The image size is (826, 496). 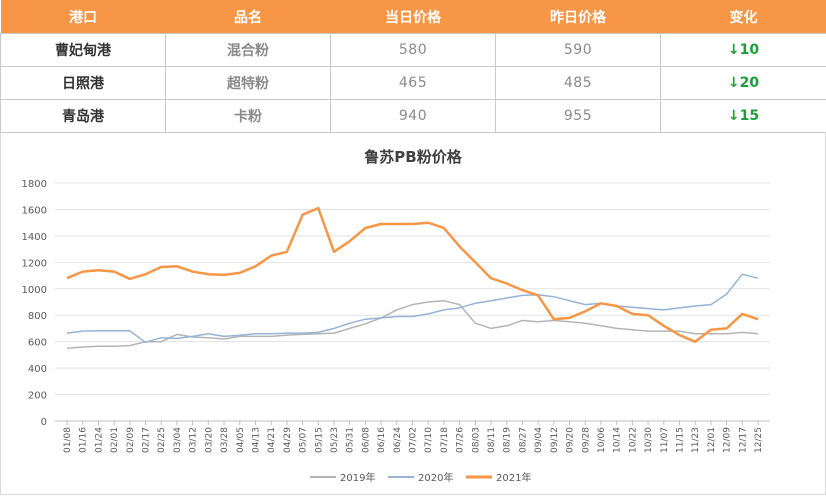 I want to click on x-tick-label: 09/28, so click(x=586, y=440).